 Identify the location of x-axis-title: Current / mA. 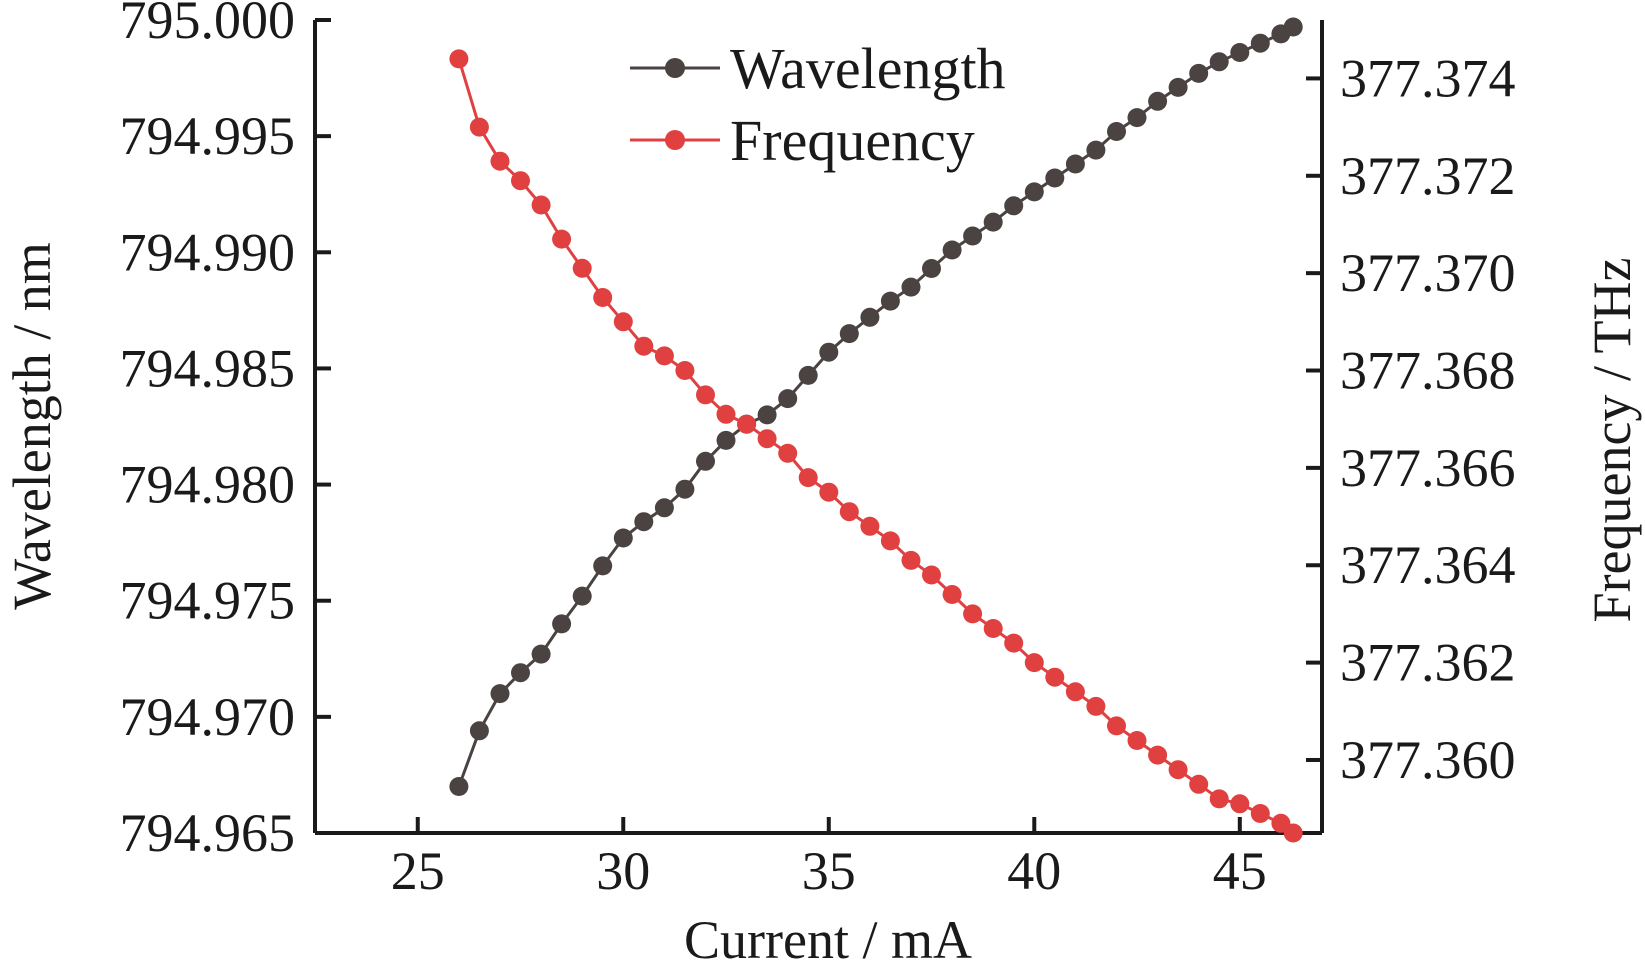
(828, 936).